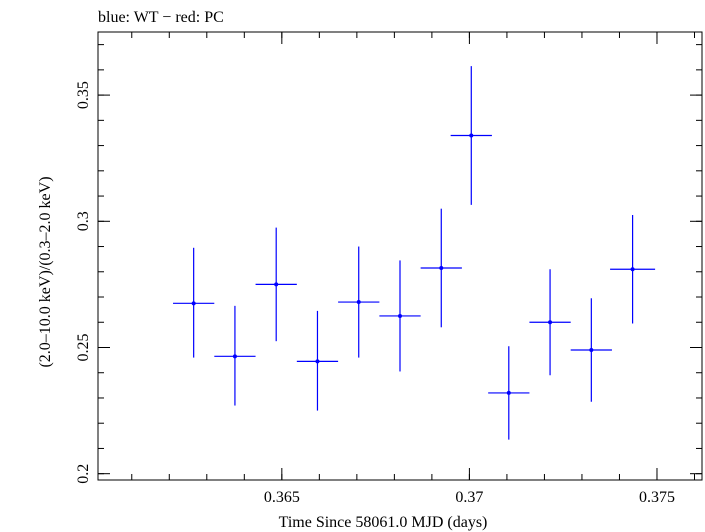 The height and width of the screenshot is (532, 705). What do you see at coordinates (83, 95) in the screenshot?
I see `y-tick-label: 0.35` at bounding box center [83, 95].